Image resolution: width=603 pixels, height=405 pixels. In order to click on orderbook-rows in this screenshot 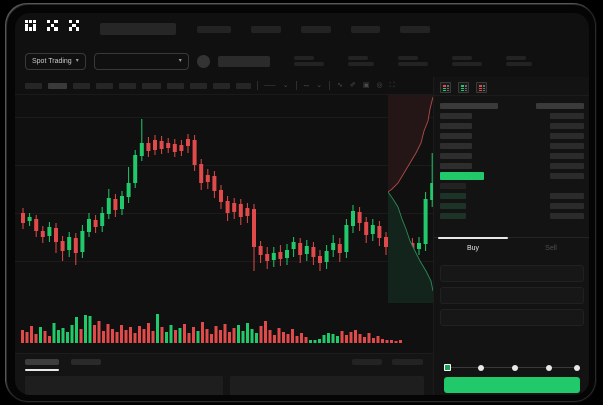, I will do `click(512, 166)`.